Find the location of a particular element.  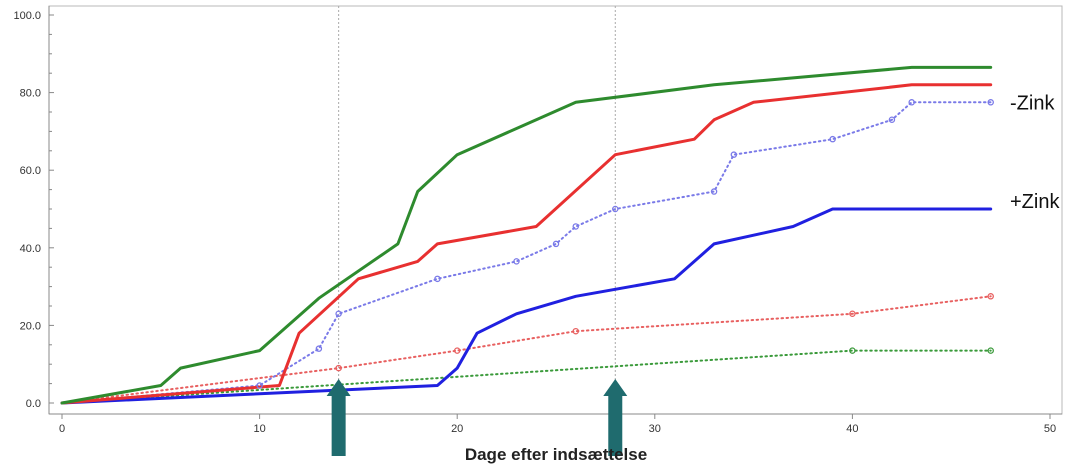

x-axis-title: Dage efter indsættelse is located at coordinates (556, 454).